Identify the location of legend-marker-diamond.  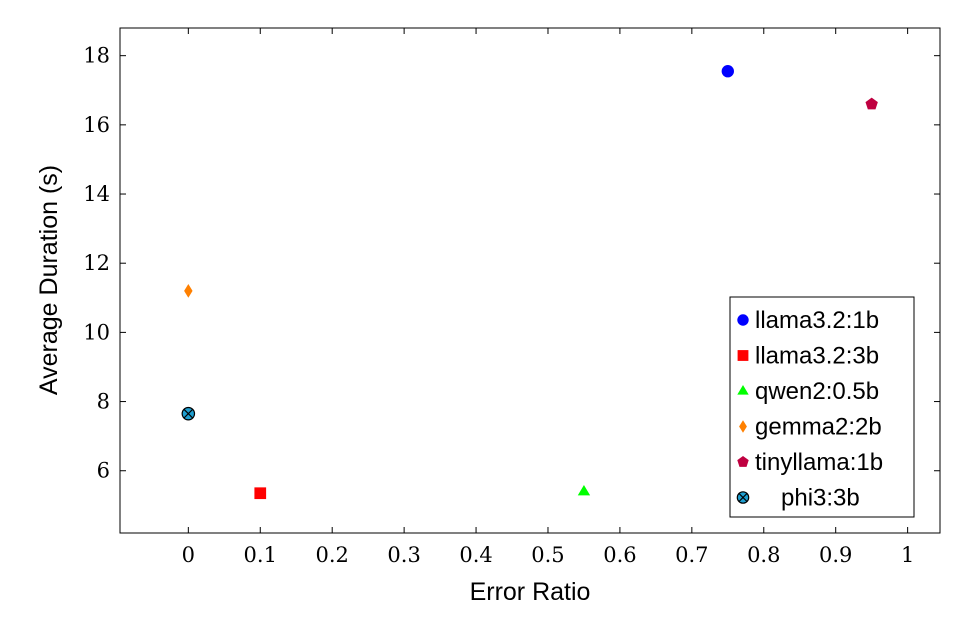
(743, 426).